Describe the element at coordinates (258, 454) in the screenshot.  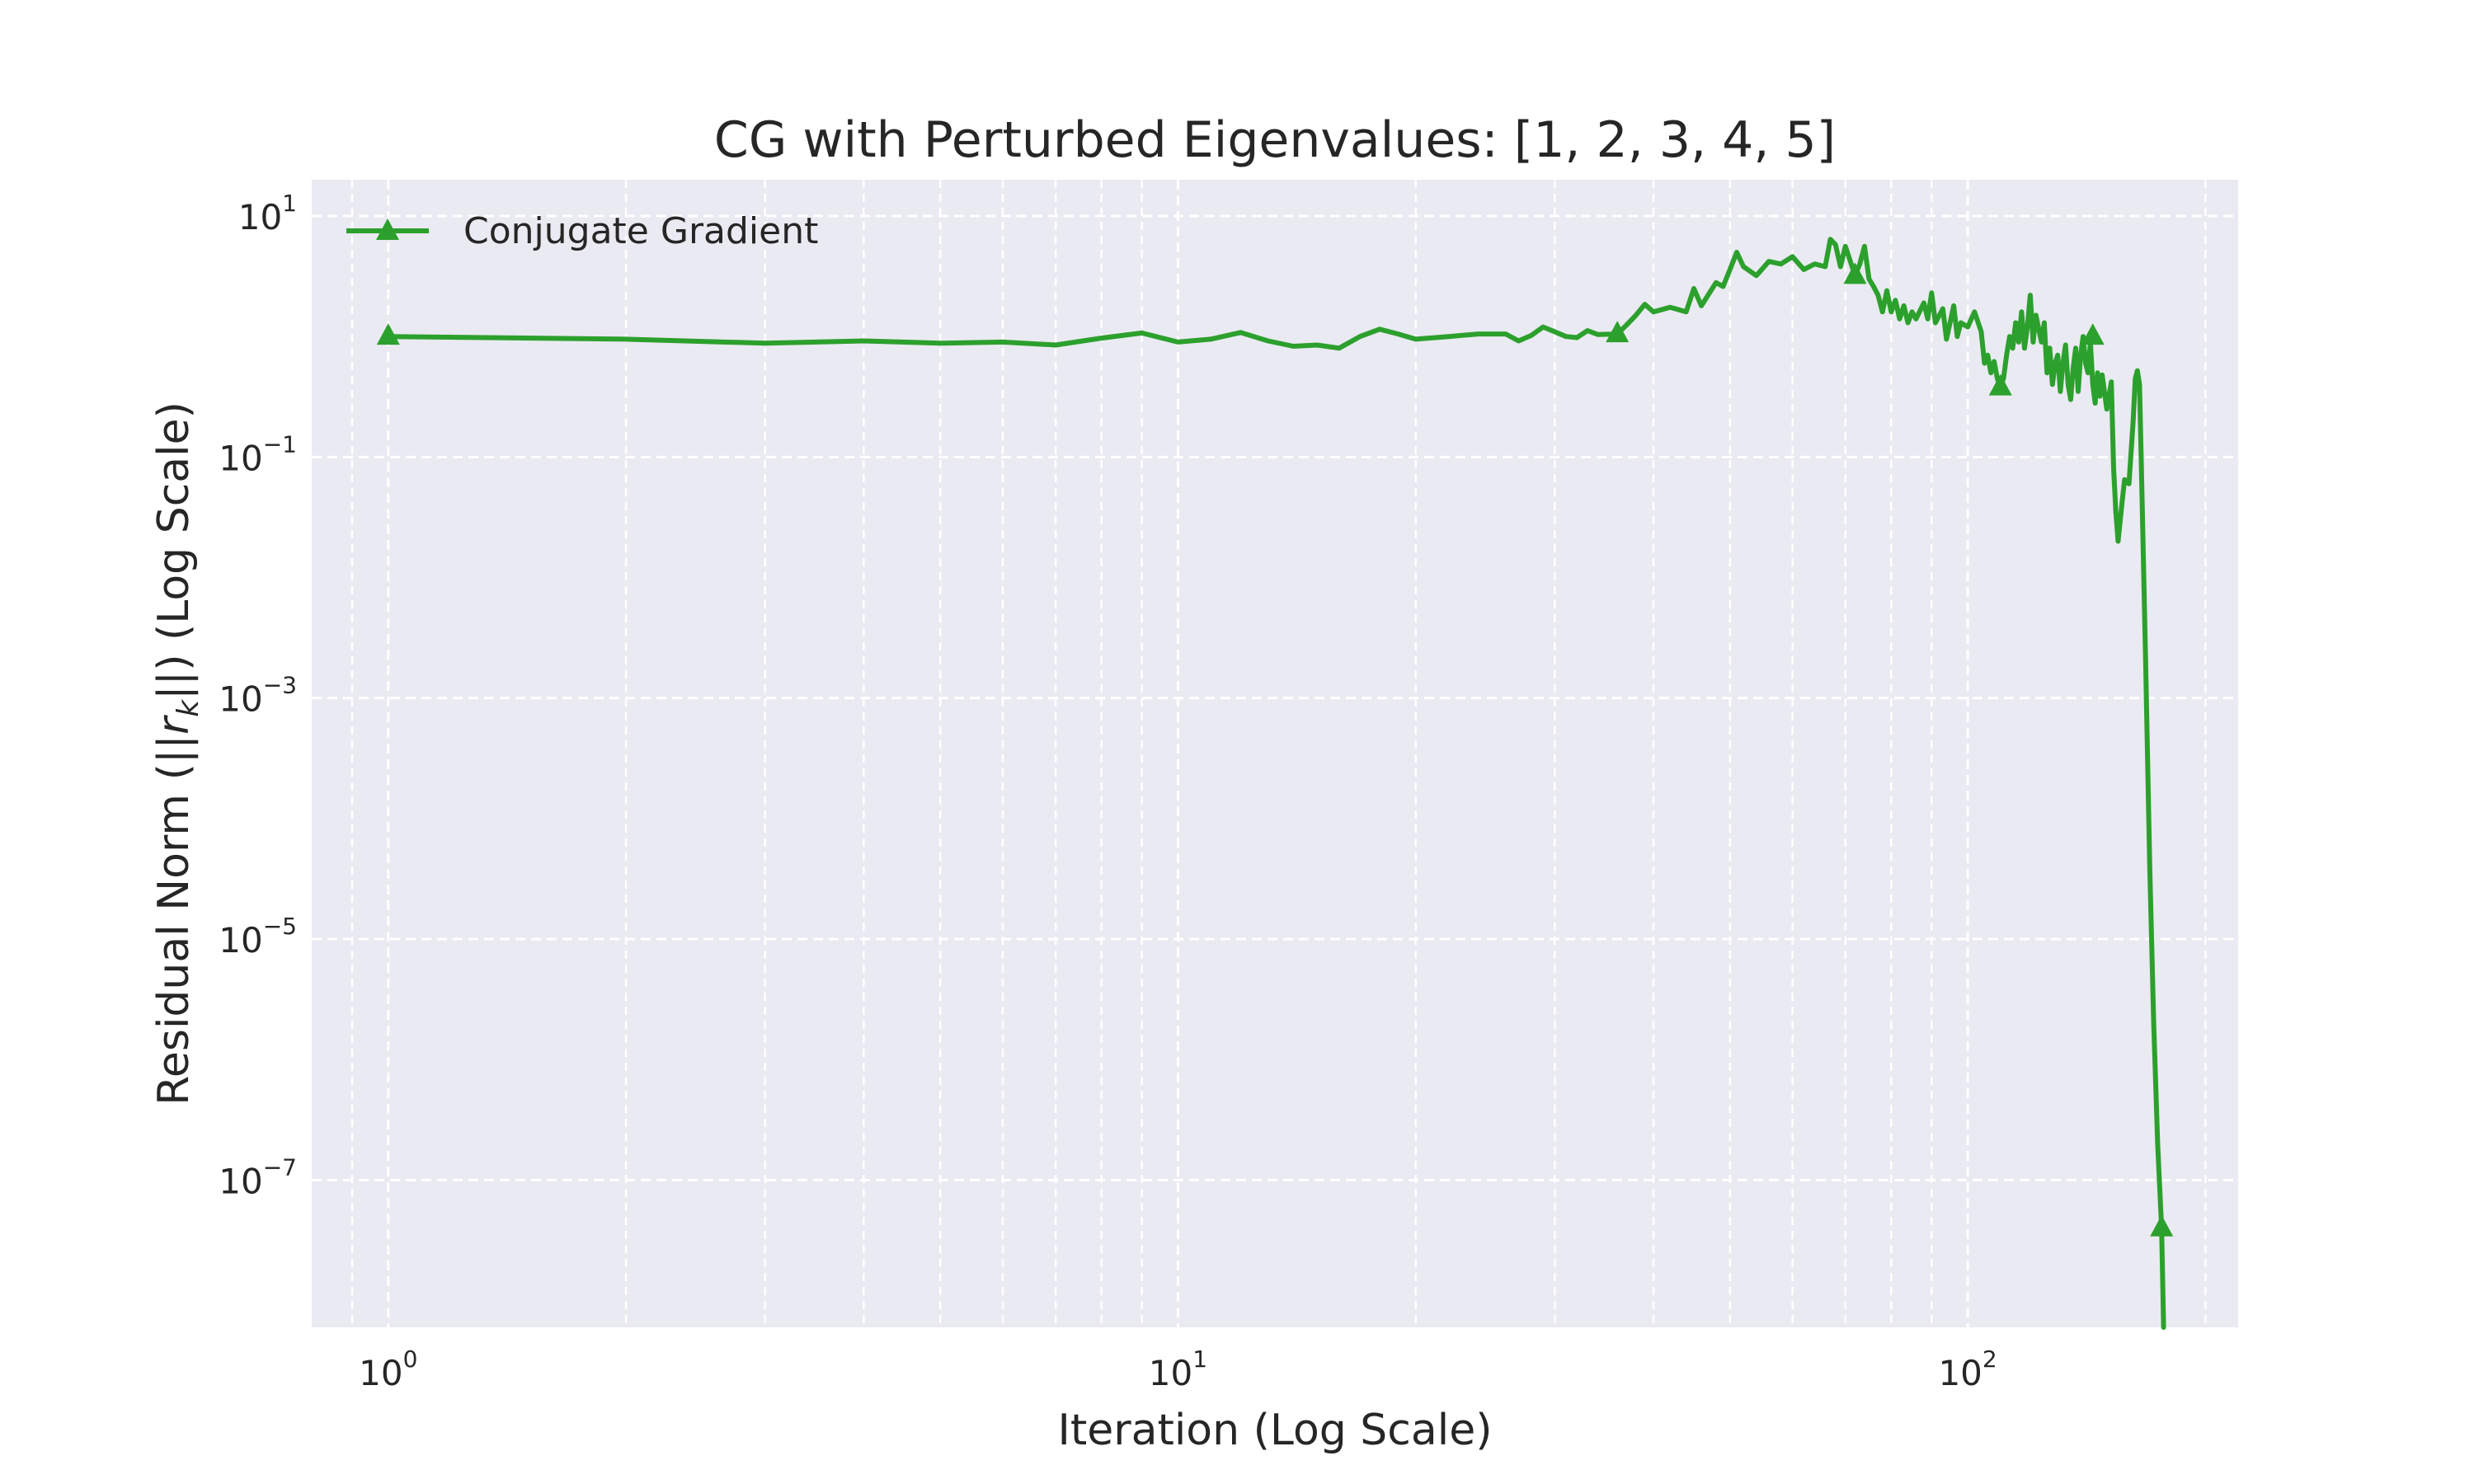
I see `y-tick-label: 10⁻¹` at that location.